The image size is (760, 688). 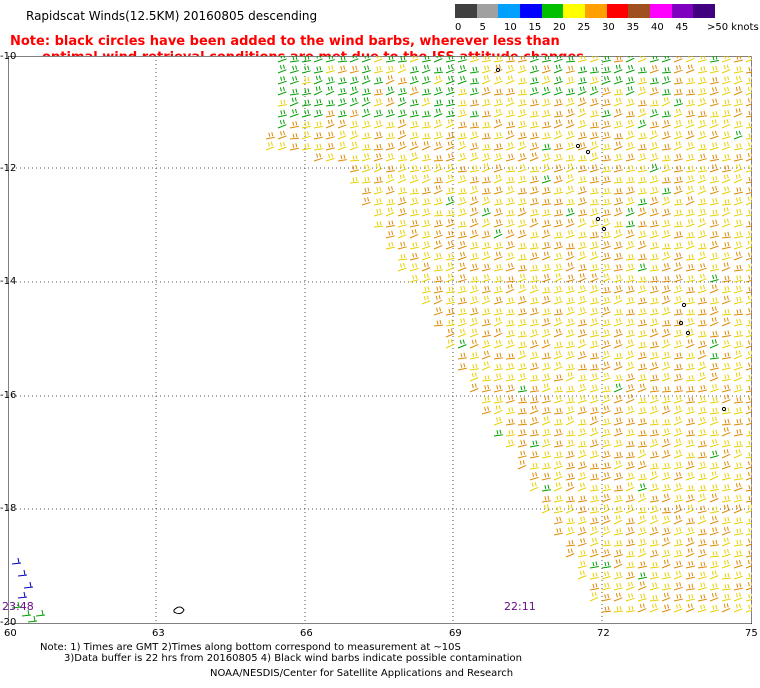 What do you see at coordinates (487, 11) in the screenshot?
I see `legend-swatch` at bounding box center [487, 11].